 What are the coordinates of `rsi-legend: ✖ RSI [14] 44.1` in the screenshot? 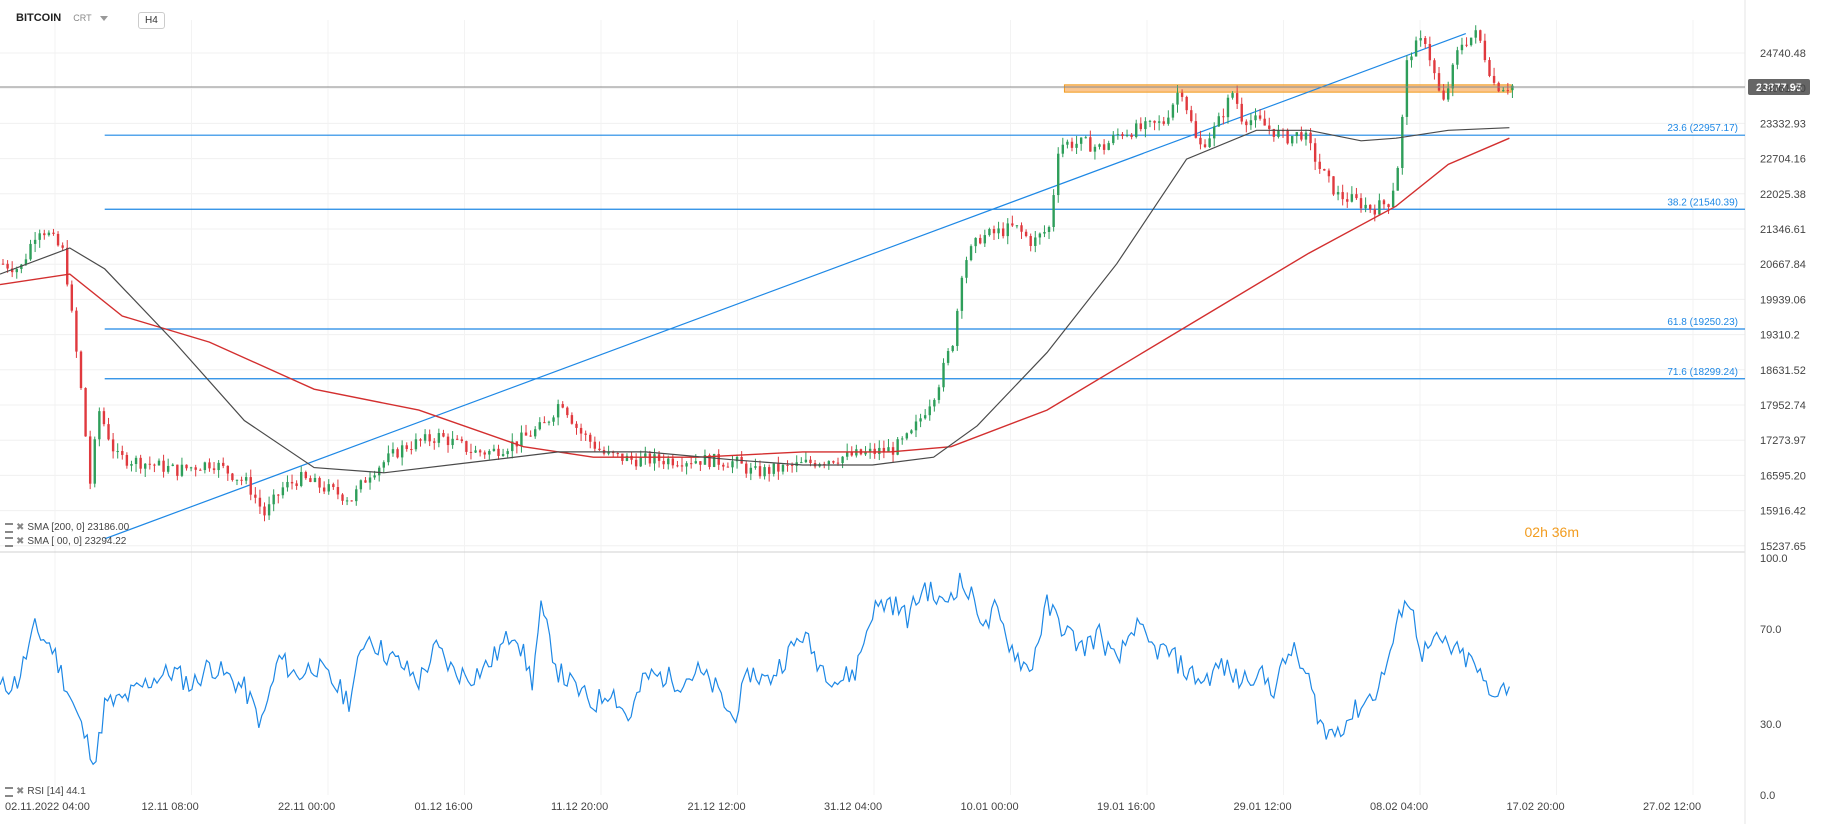 It's located at (45, 791).